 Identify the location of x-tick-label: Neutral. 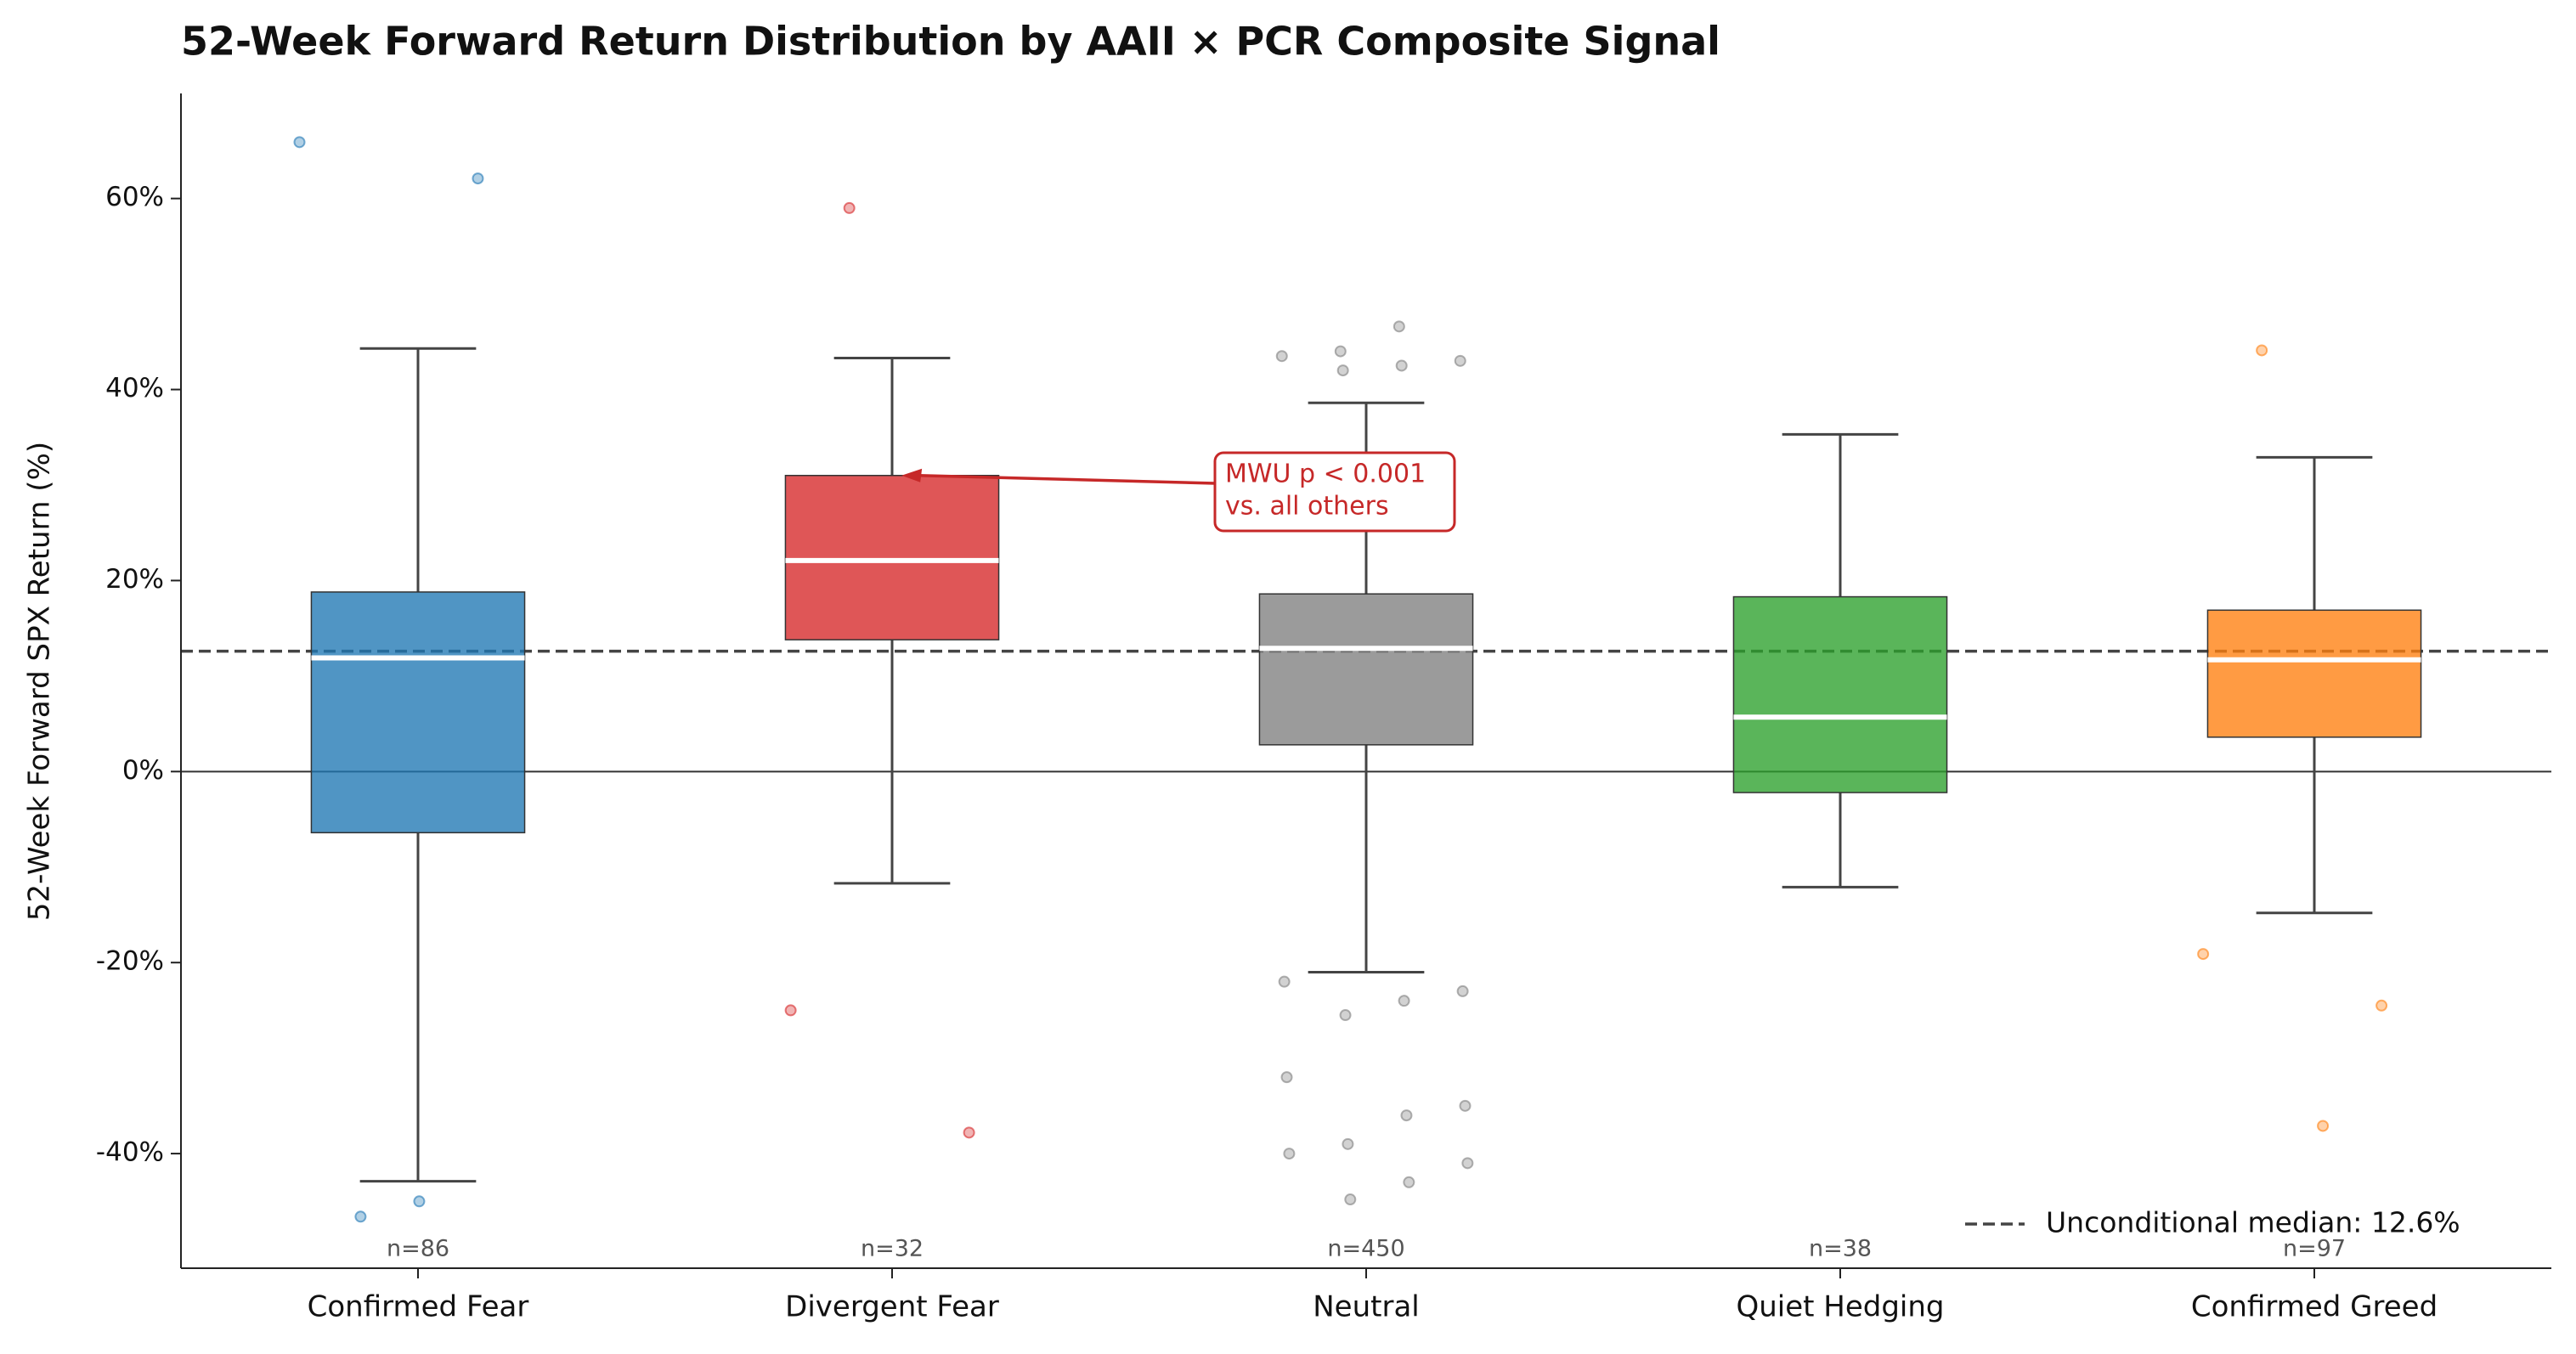
(1366, 1307).